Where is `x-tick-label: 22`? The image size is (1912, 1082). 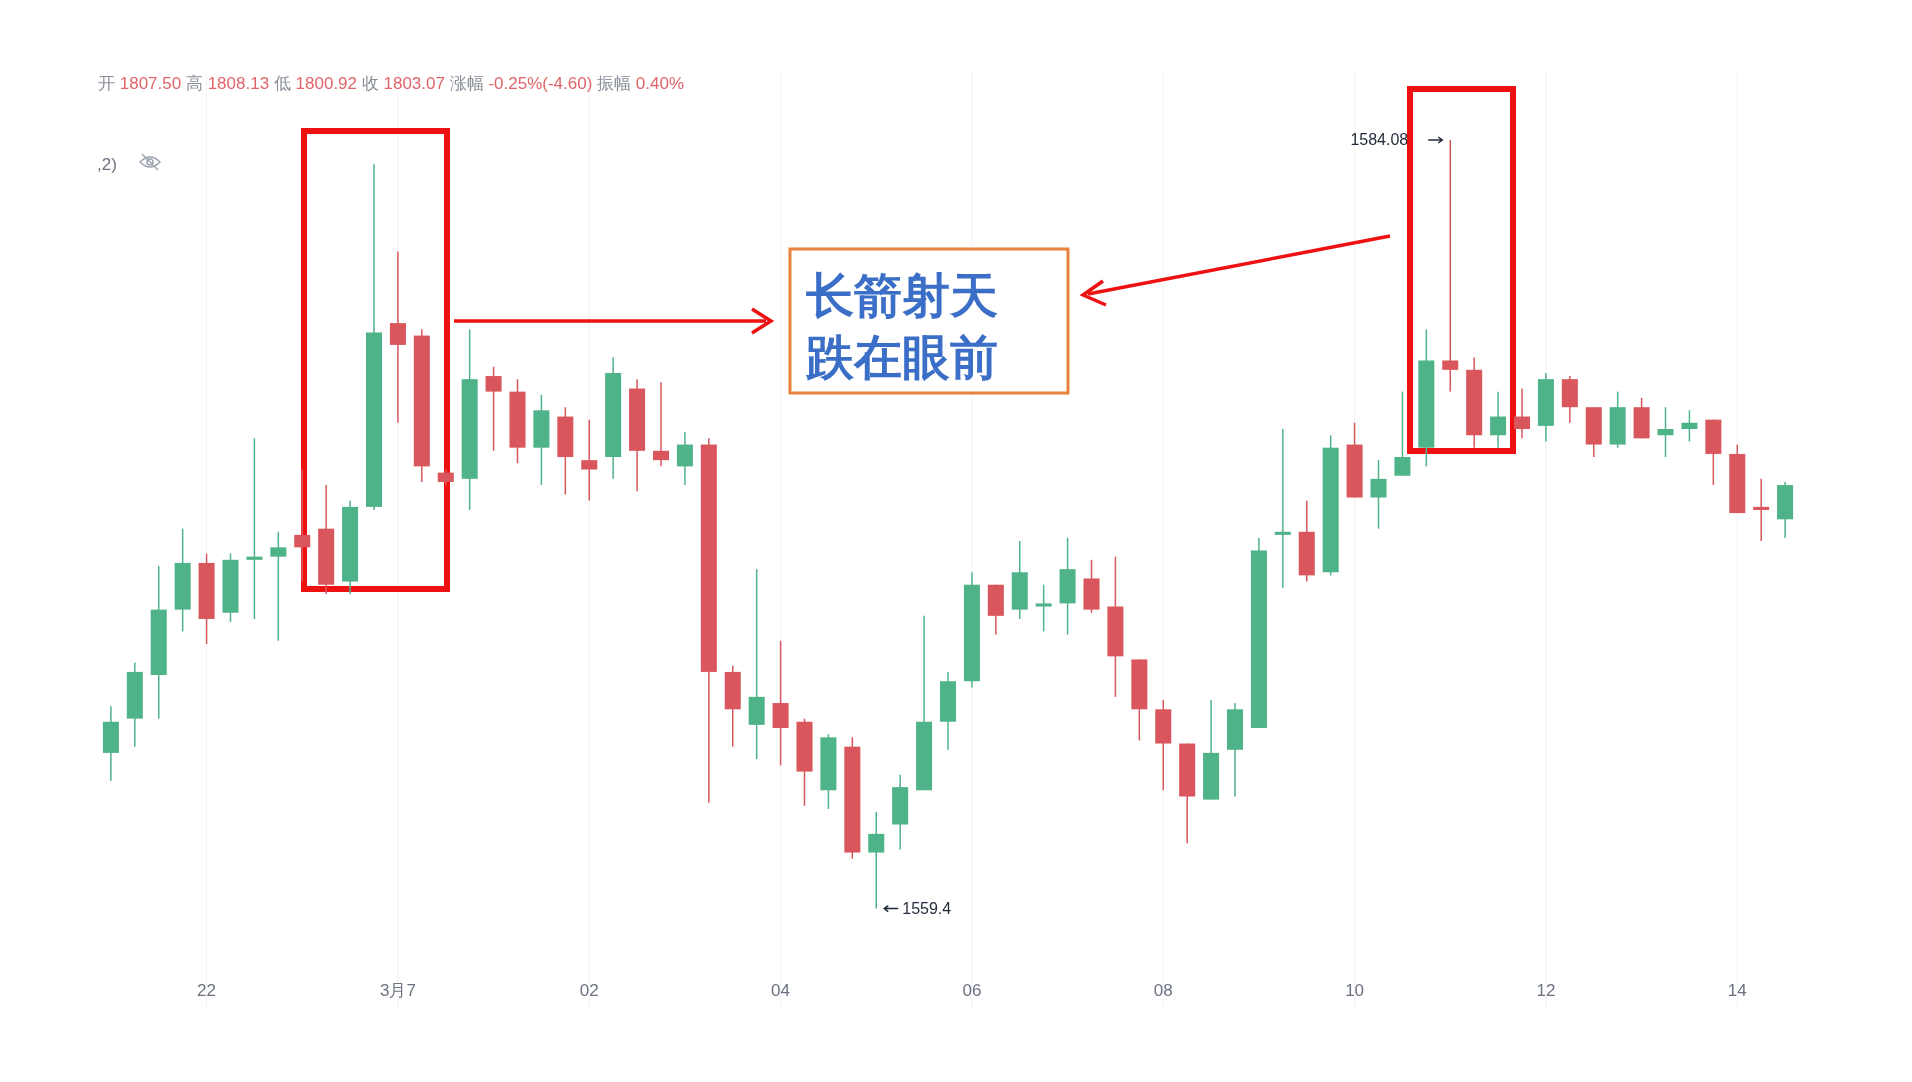
x-tick-label: 22 is located at coordinates (207, 990).